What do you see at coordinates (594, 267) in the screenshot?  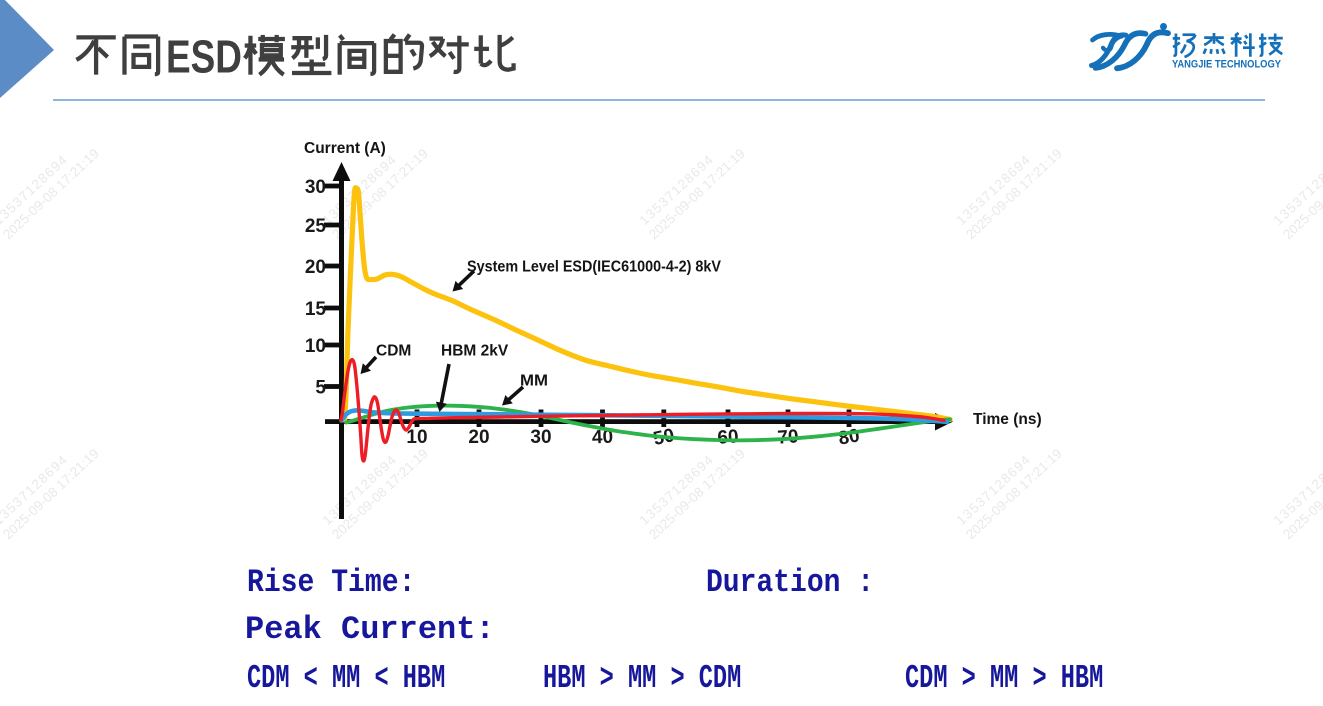 I see `svg-text:System Level ESD(IEC61000-4-2): System Level ESD(IEC61000-4-2) 8kV` at bounding box center [594, 267].